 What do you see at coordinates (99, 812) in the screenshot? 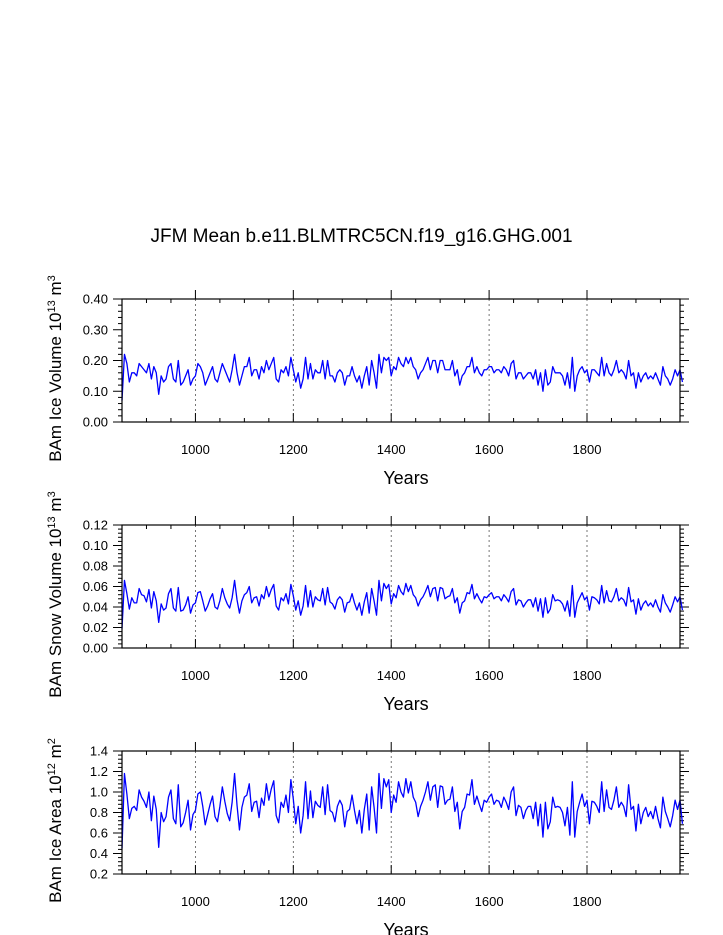
I see `y-tick-label: 0.8` at bounding box center [99, 812].